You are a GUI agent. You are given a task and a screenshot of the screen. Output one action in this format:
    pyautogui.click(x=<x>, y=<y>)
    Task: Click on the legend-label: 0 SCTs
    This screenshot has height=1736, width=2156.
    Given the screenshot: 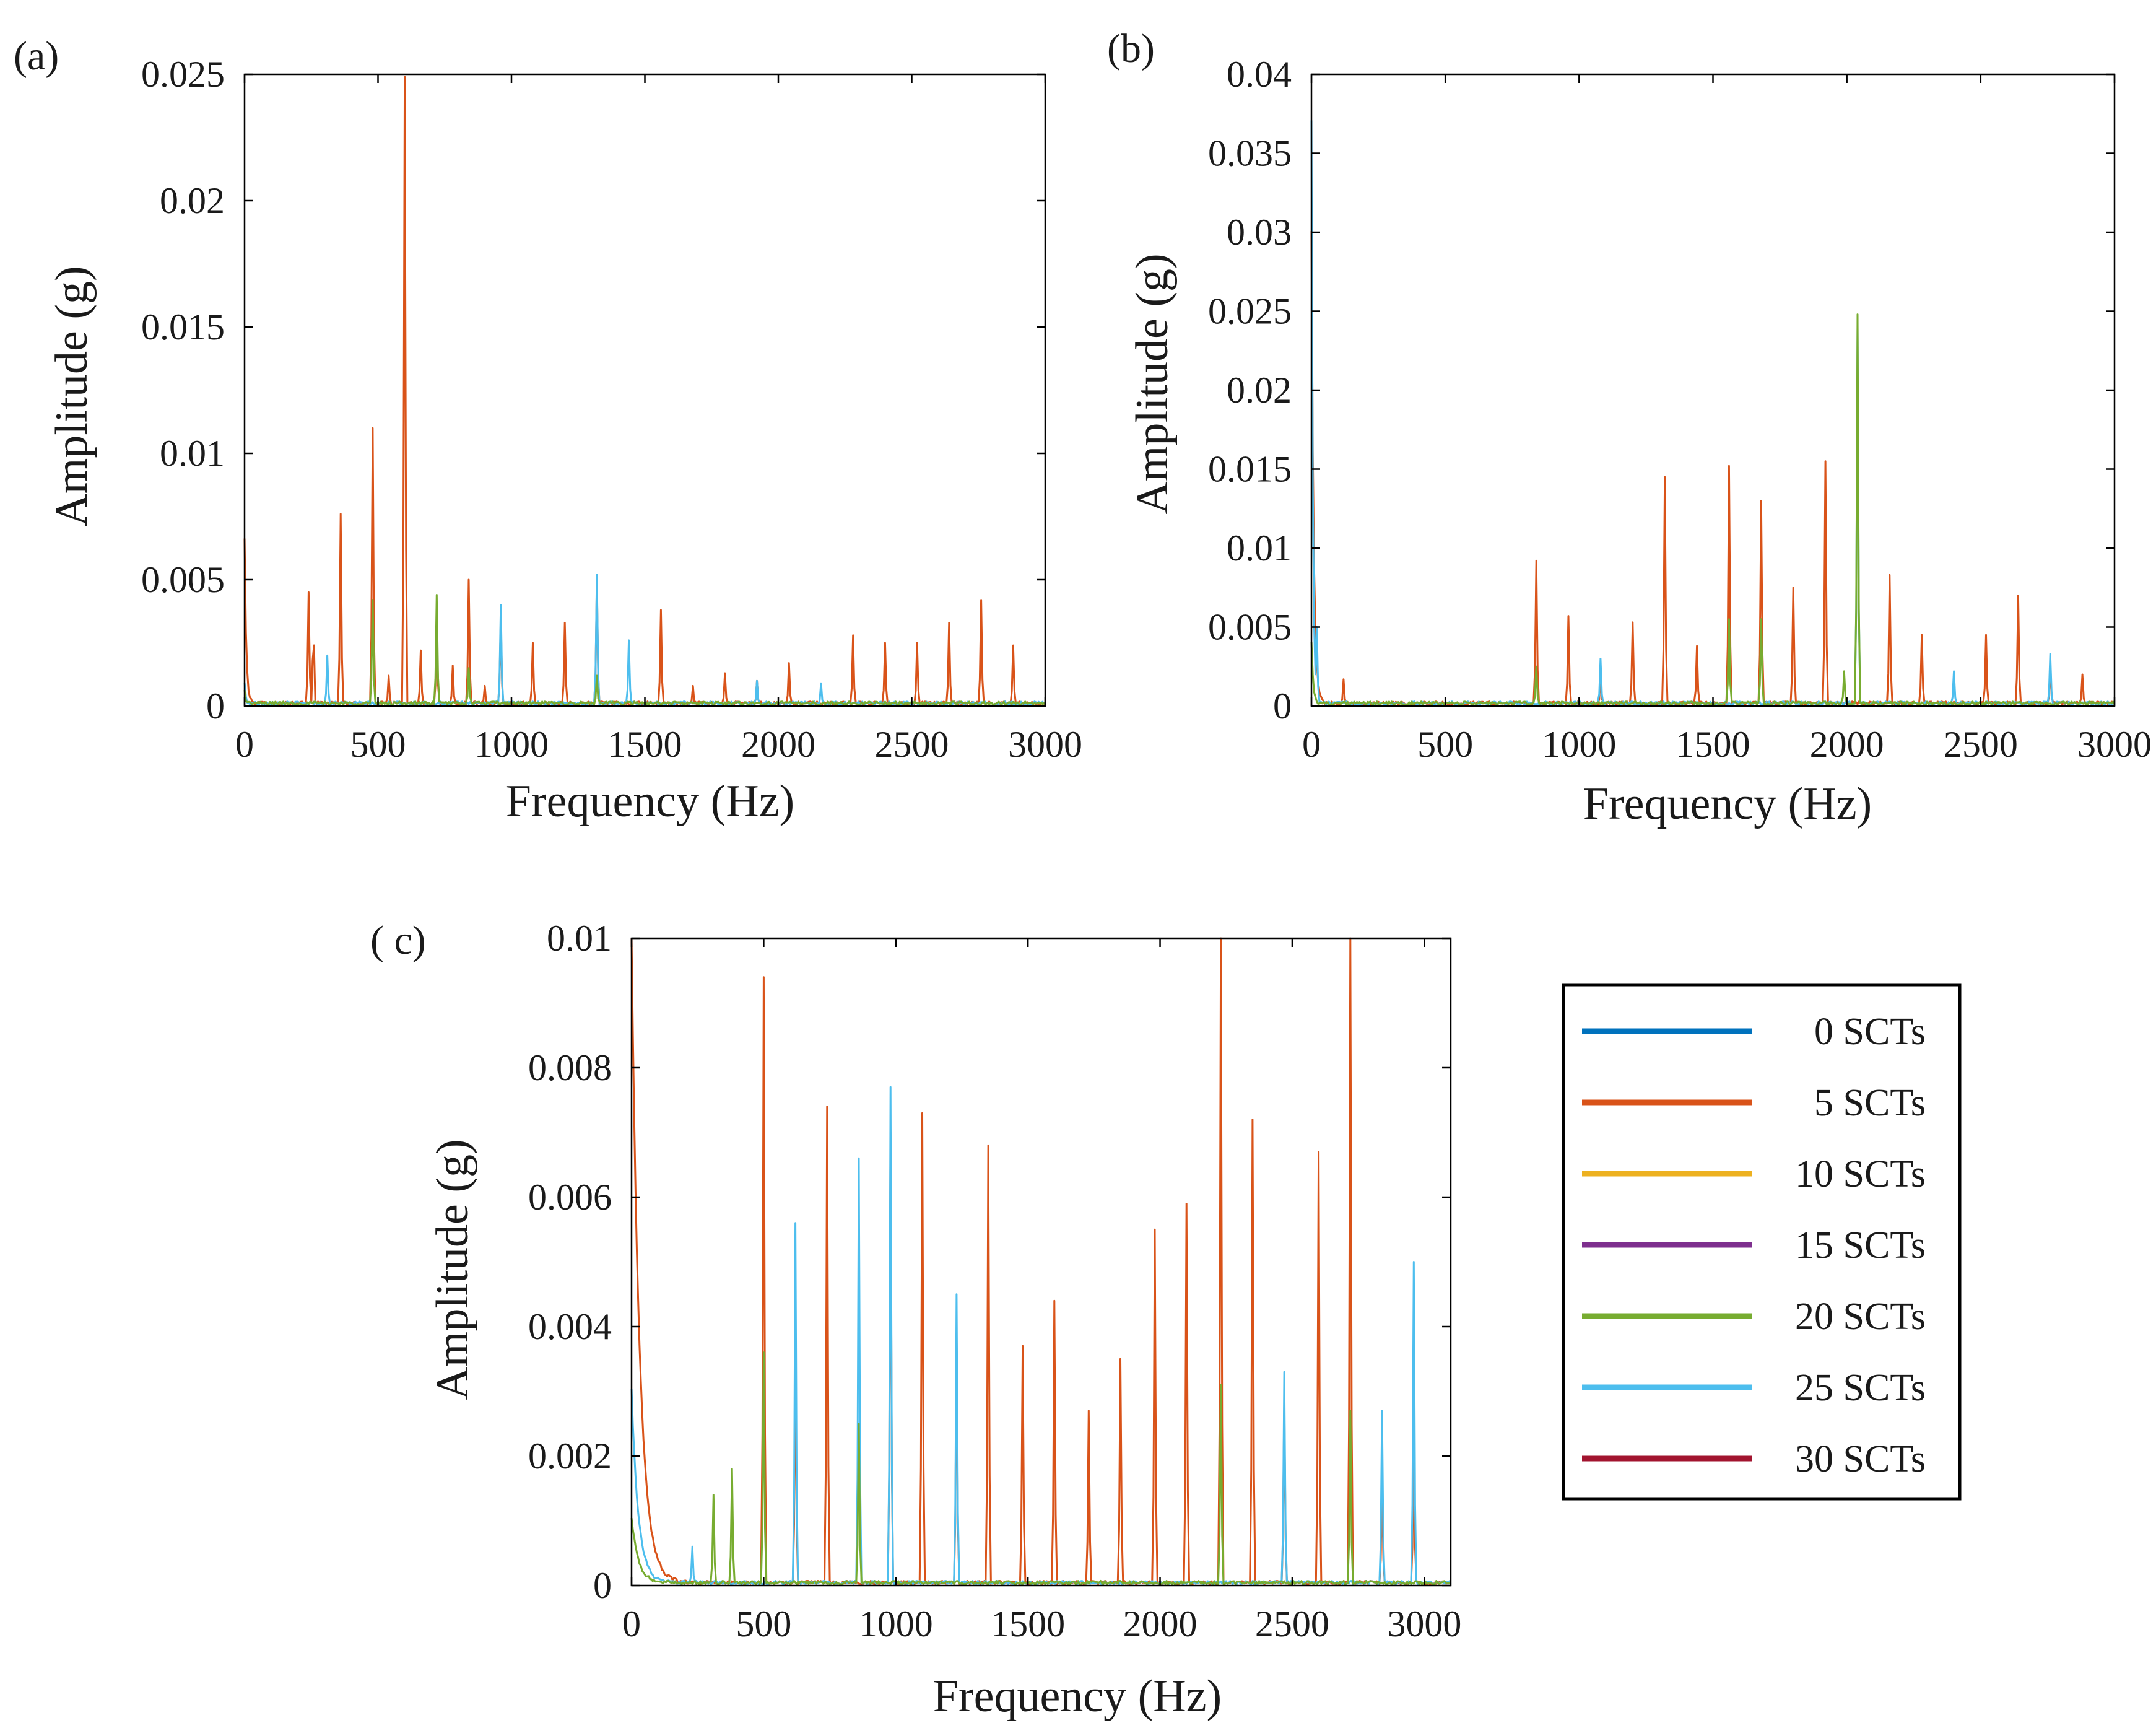 What is the action you would take?
    pyautogui.click(x=1870, y=1032)
    